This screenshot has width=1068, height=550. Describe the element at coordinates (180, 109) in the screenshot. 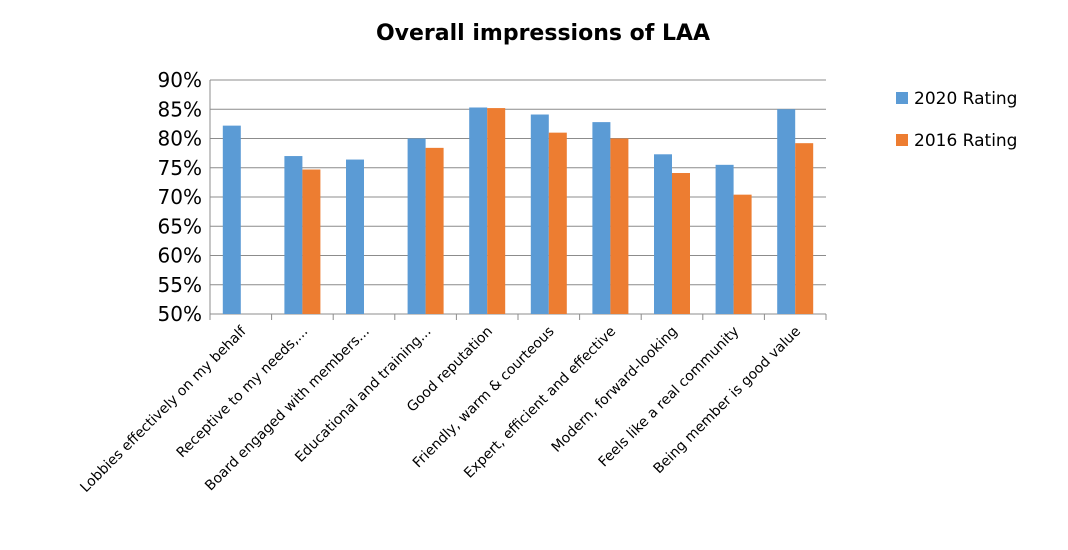

I see `y-tick-label: 85%` at that location.